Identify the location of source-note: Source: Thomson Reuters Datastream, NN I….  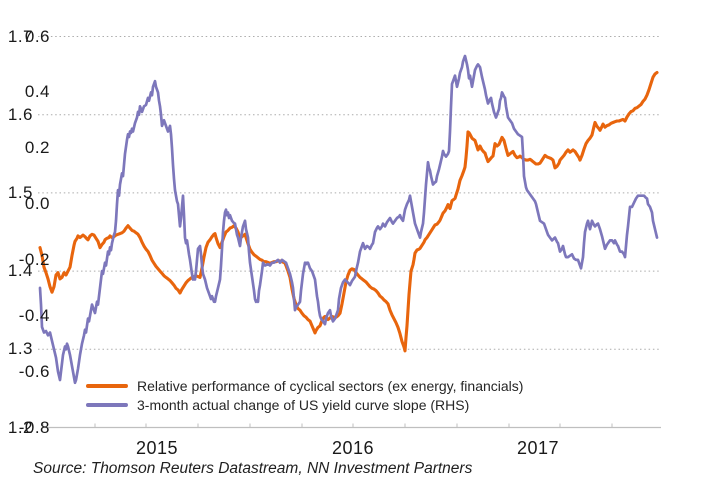
(253, 468).